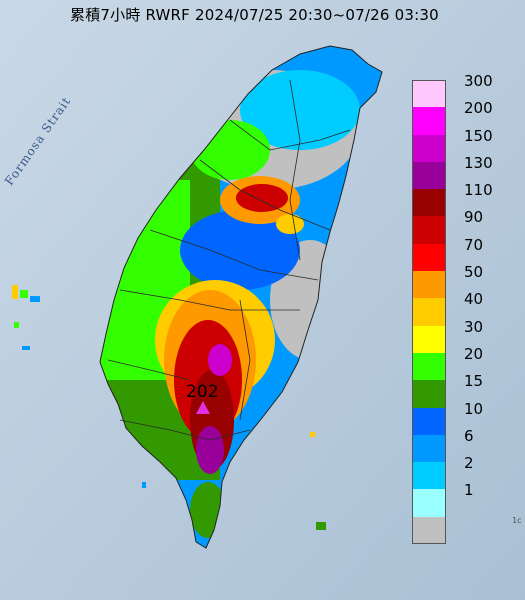 This screenshot has height=600, width=525. What do you see at coordinates (254, 15) in the screenshot?
I see `map-title: 累積7小時 RWRF 2024/07/25 20:30~07/26 03:30` at bounding box center [254, 15].